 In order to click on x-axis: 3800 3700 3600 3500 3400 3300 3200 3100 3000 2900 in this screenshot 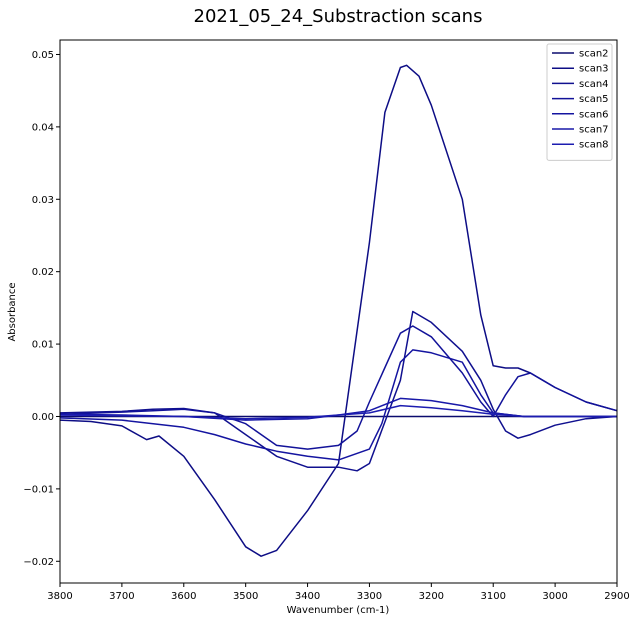, I will do `click(338, 592)`.